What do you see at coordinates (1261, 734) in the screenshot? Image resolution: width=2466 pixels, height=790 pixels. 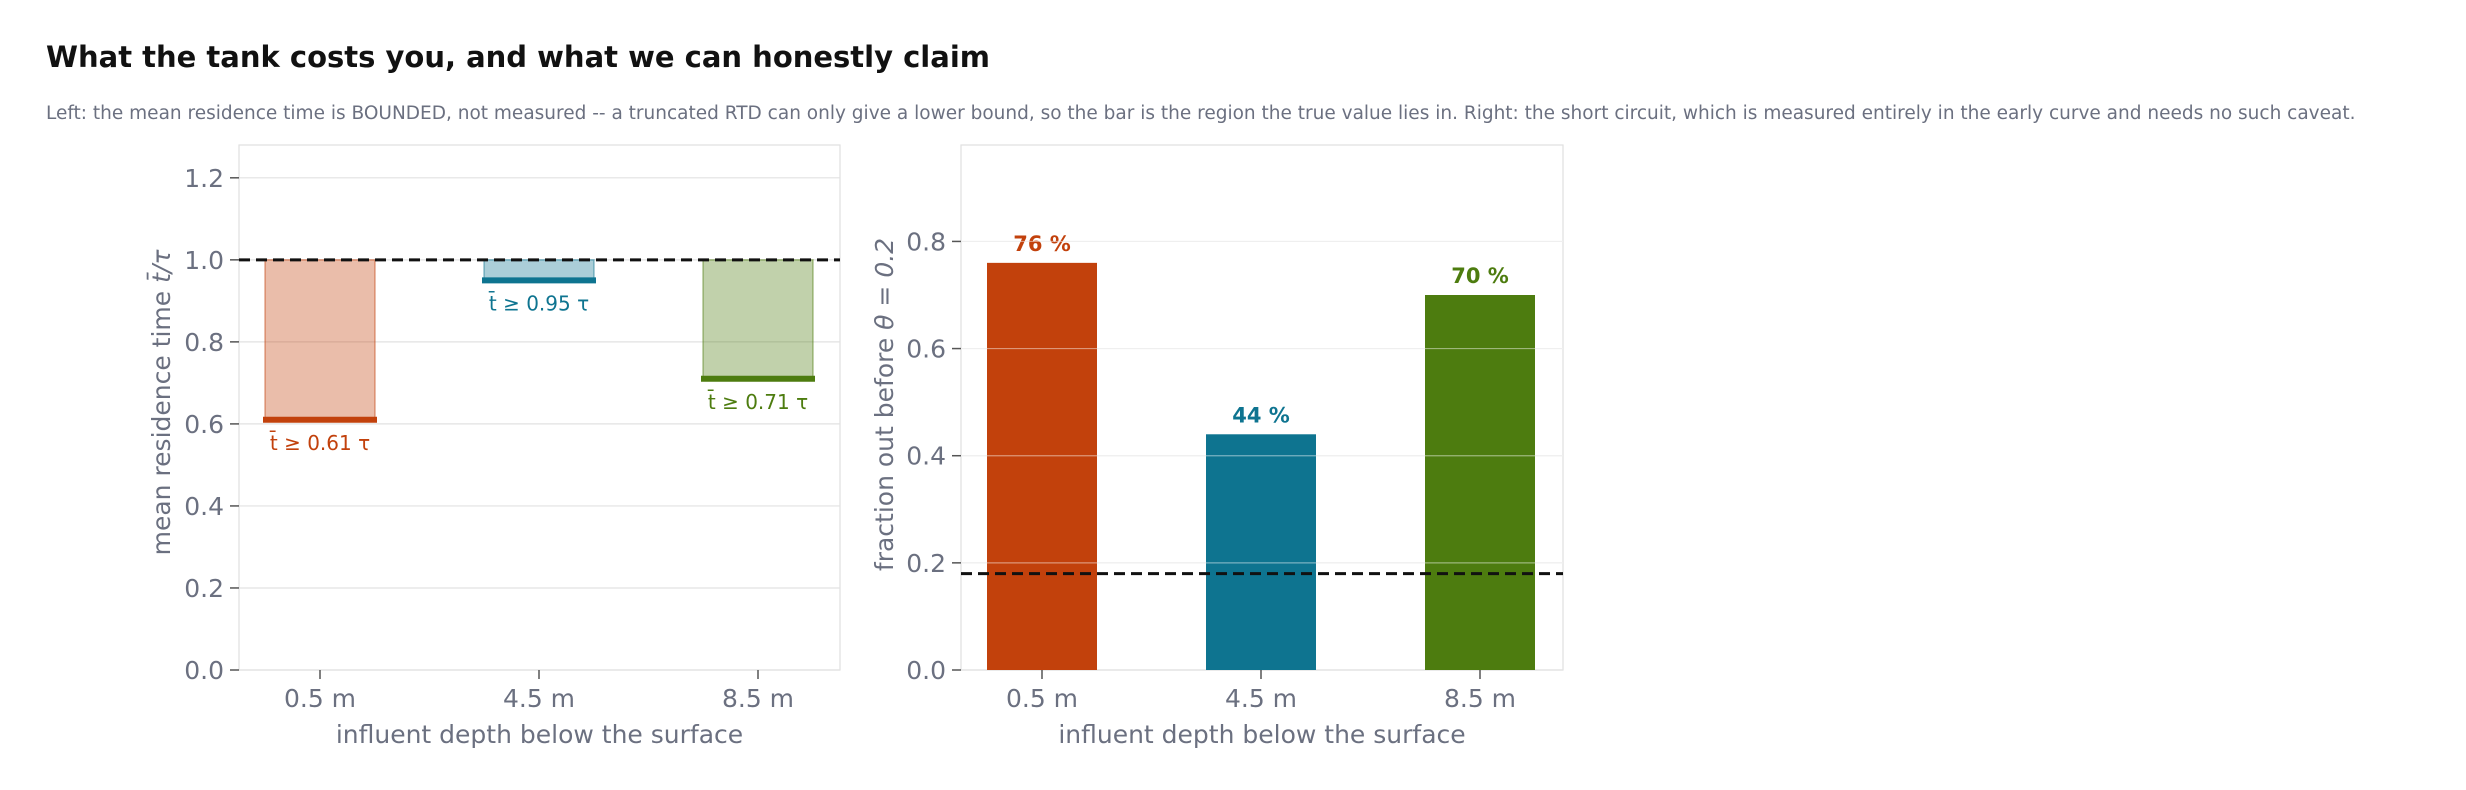 I see `right-xlabel: influent depth below the surface` at bounding box center [1261, 734].